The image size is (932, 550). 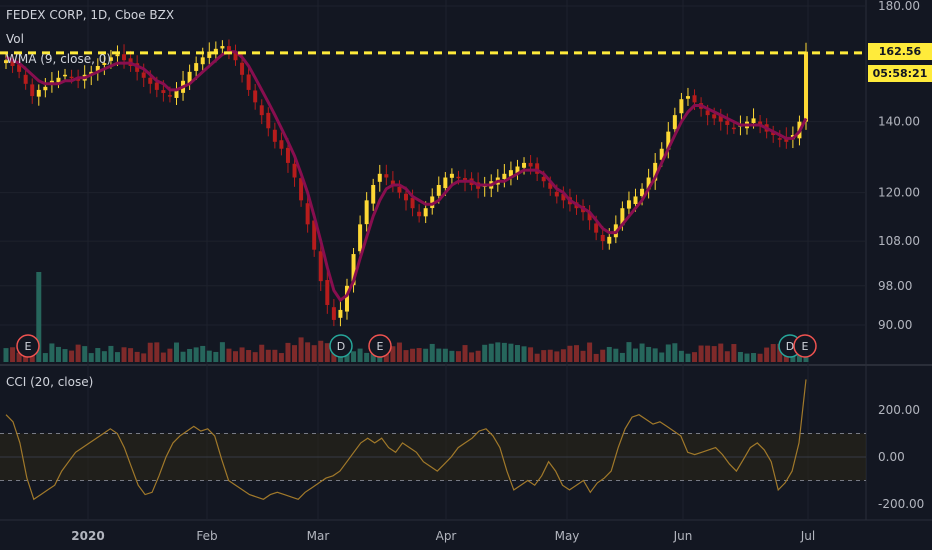 What do you see at coordinates (683, 536) in the screenshot?
I see `time-axis-label: Jun` at bounding box center [683, 536].